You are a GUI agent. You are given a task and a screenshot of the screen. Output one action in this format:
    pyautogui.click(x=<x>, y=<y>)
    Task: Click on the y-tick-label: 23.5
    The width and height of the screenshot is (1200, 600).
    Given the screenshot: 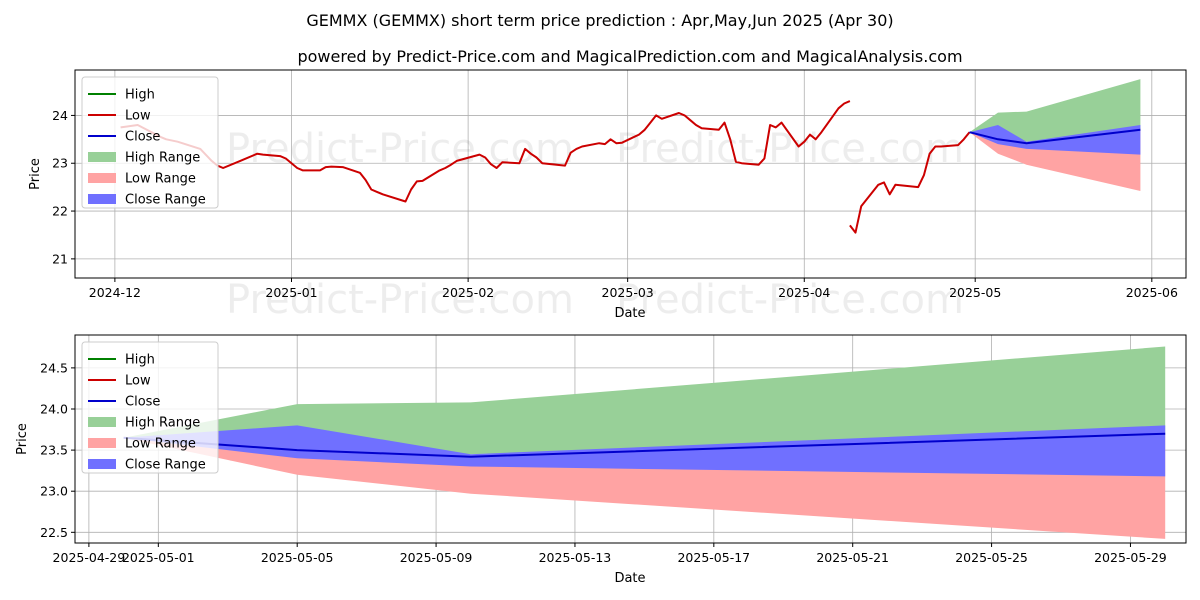 What is the action you would take?
    pyautogui.click(x=54, y=450)
    